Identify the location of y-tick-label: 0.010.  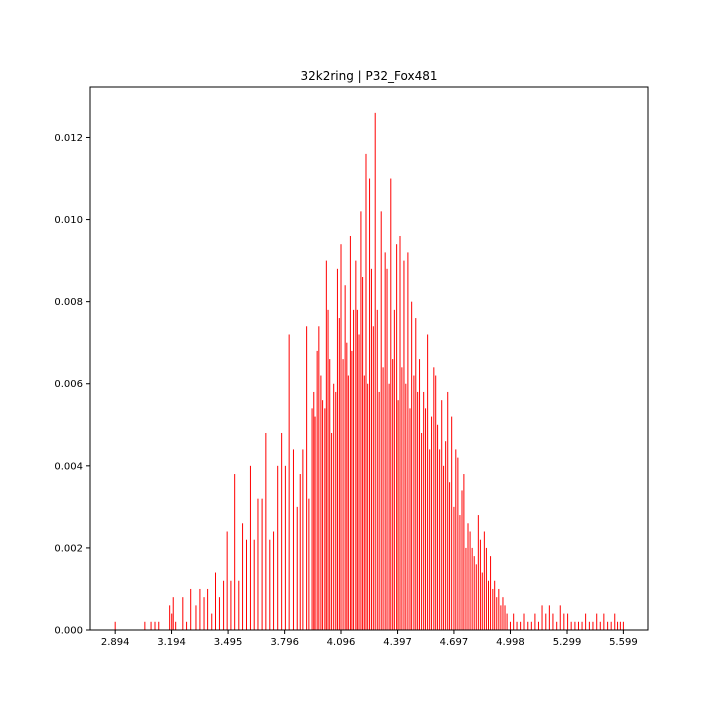
(68, 220).